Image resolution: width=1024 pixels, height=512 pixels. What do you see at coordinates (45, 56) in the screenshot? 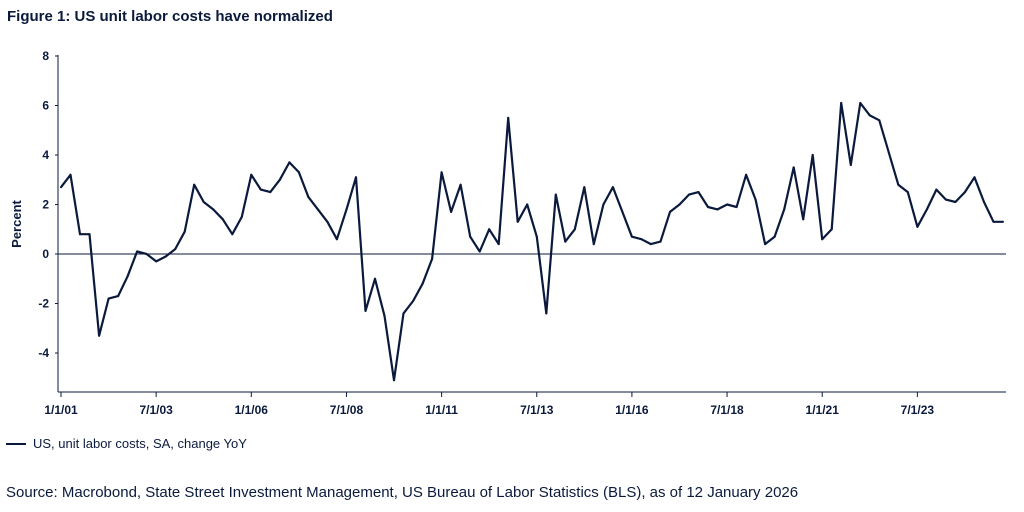
I see `y-tick-label: 8` at bounding box center [45, 56].